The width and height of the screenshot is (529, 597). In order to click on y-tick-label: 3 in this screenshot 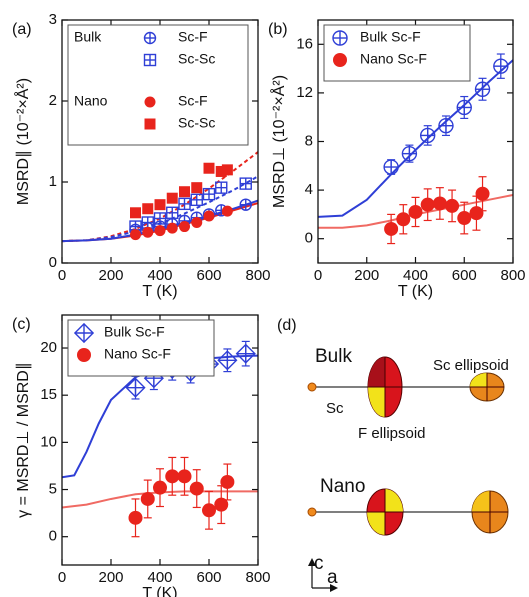, I will do `click(53, 19)`.